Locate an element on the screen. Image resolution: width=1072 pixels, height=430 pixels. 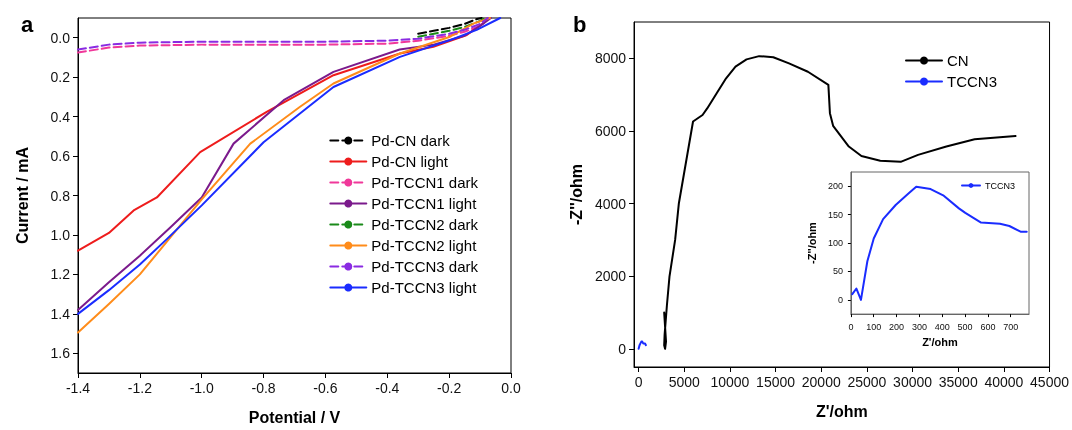
legend-label: Pd-CN light is located at coordinates (410, 161).